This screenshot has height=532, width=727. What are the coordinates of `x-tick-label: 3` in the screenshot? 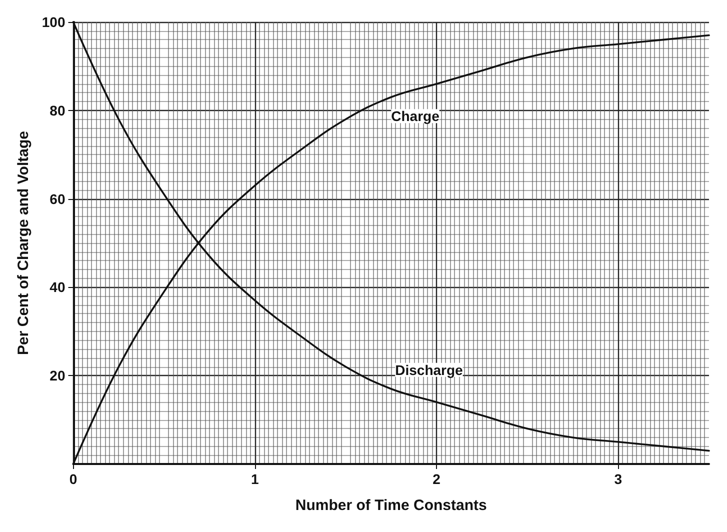 It's located at (618, 479).